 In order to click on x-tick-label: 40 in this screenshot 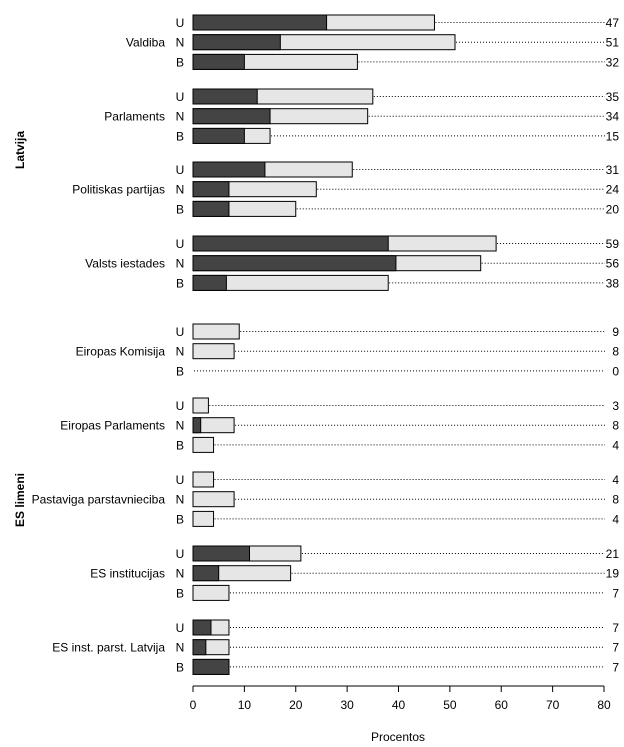, I will do `click(399, 705)`.